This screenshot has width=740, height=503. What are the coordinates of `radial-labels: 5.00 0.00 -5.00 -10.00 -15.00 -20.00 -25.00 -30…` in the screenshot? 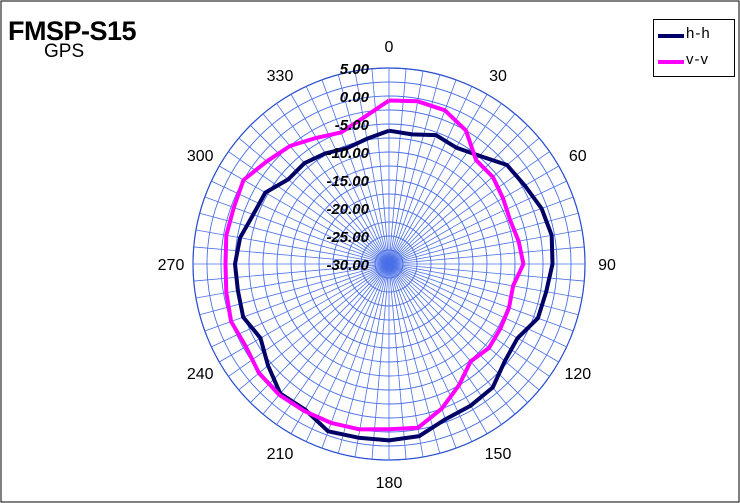 It's located at (347, 167).